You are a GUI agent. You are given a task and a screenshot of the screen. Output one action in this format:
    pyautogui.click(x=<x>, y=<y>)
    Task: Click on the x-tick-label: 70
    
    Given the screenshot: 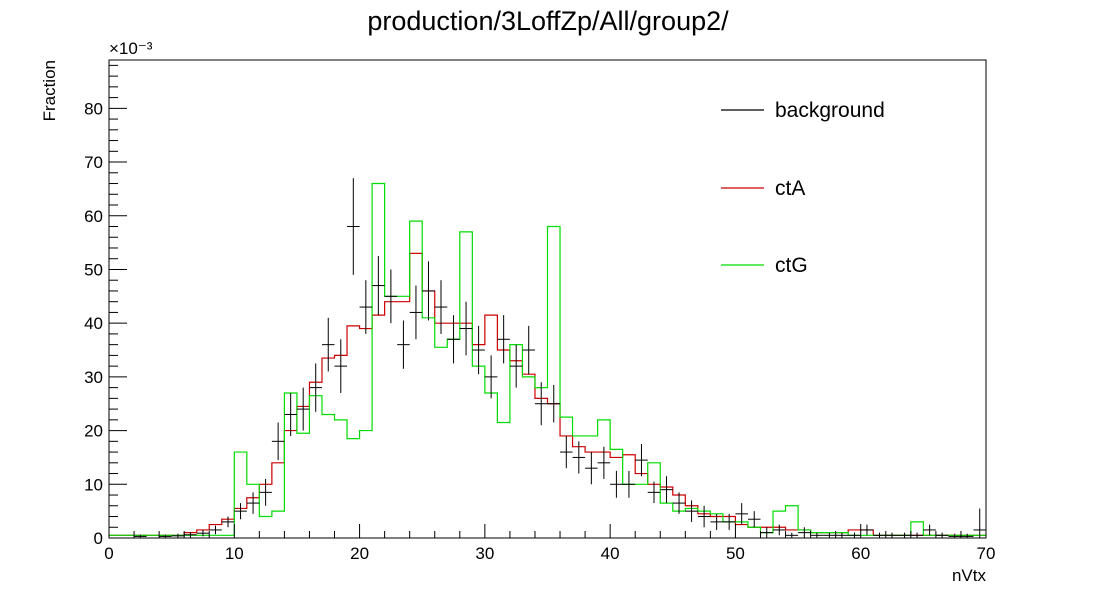 What is the action you would take?
    pyautogui.click(x=986, y=553)
    